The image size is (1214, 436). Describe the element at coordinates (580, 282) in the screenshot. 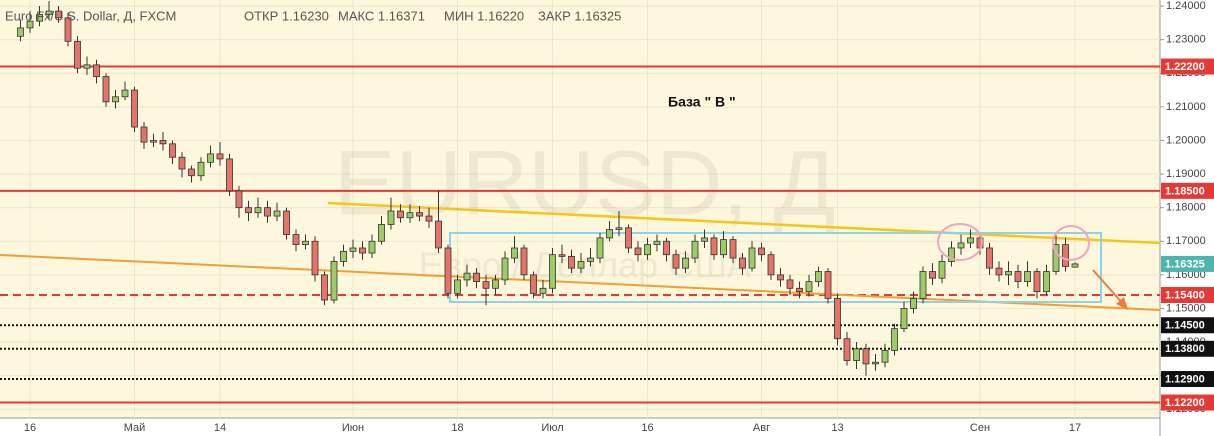

I see `trend-line-lower` at that location.